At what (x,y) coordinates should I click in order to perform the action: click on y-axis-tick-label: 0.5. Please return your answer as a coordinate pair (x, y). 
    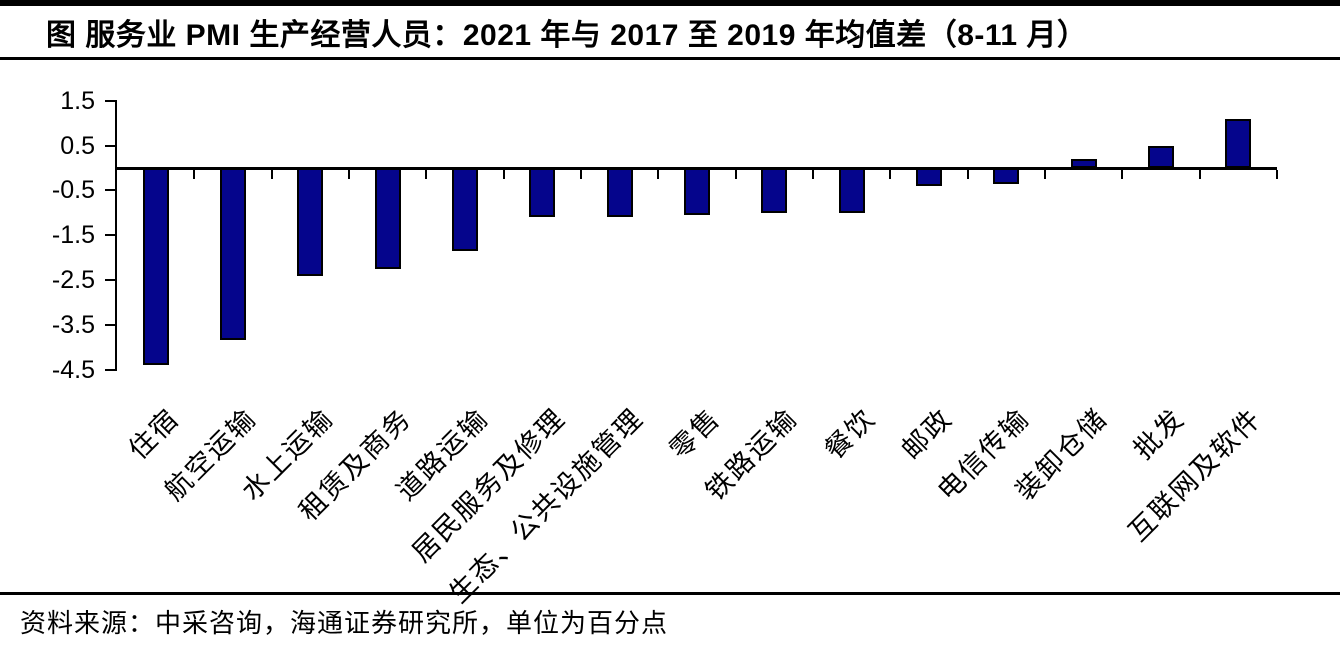
    Looking at the image, I should click on (77, 145).